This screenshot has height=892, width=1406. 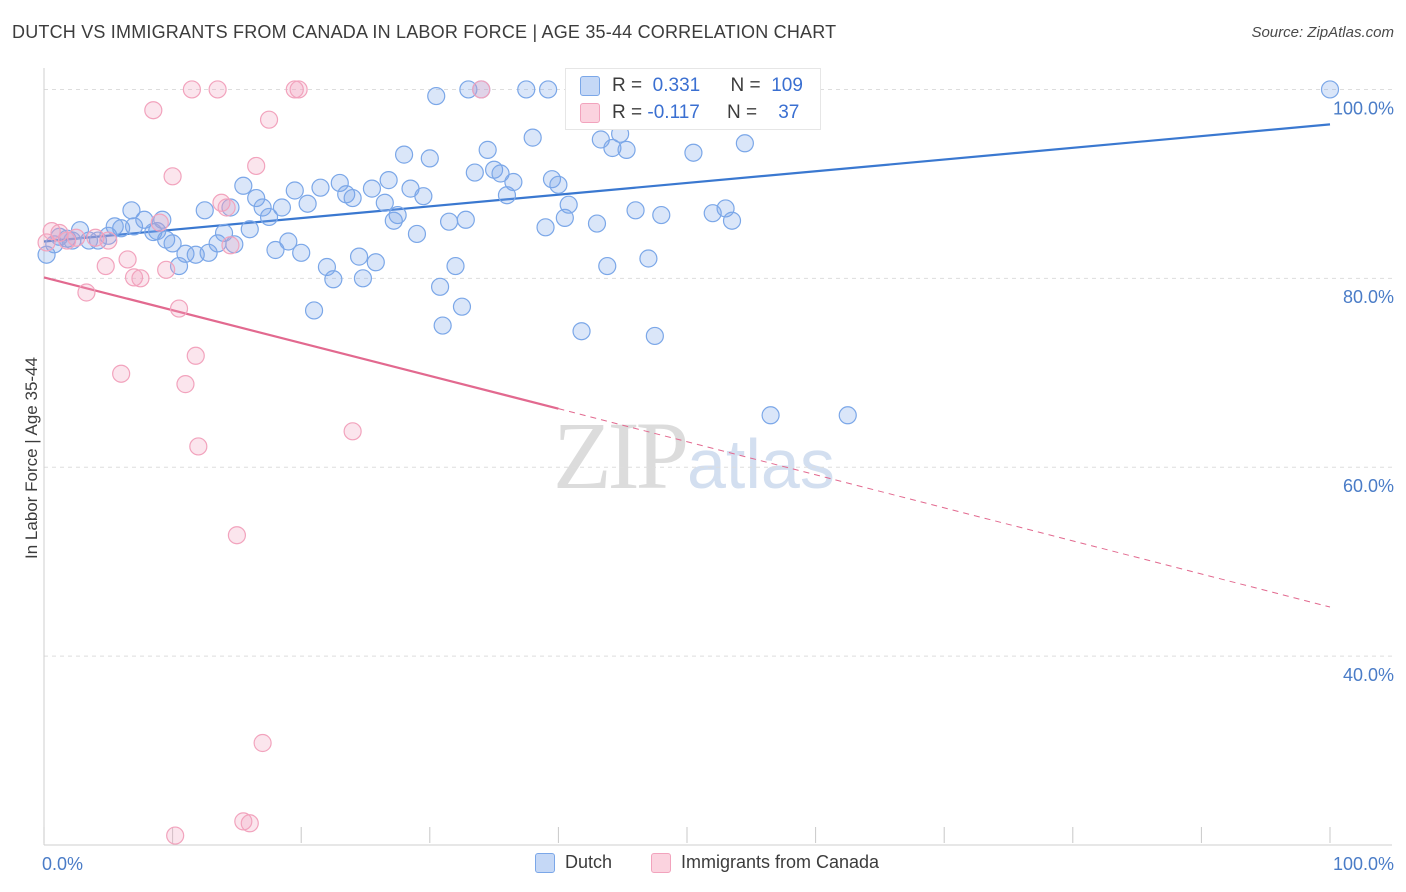 I want to click on canada-trend-line, so click(x=301, y=343).